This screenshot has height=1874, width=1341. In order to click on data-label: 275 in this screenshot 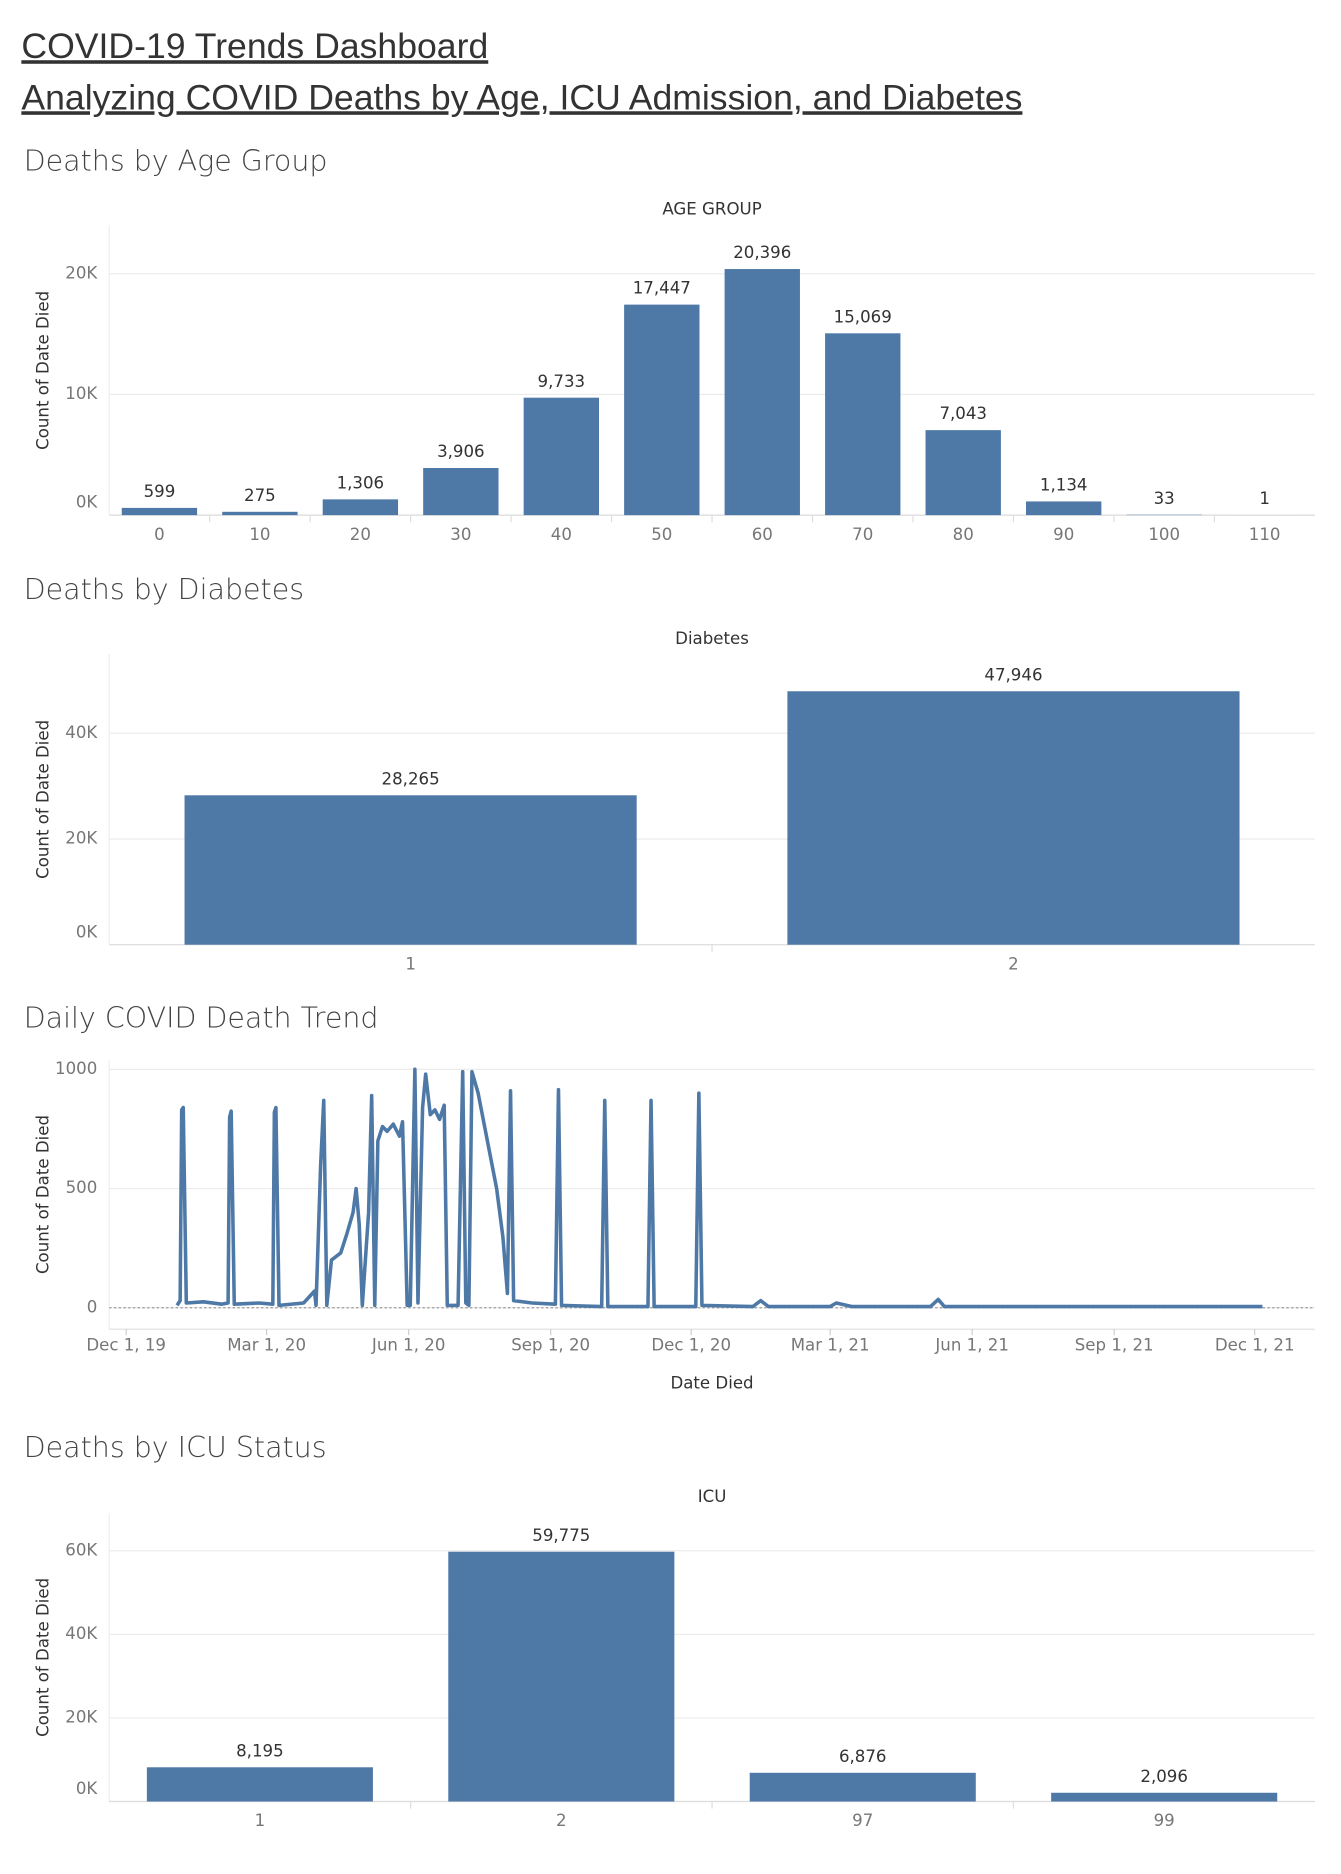, I will do `click(260, 495)`.